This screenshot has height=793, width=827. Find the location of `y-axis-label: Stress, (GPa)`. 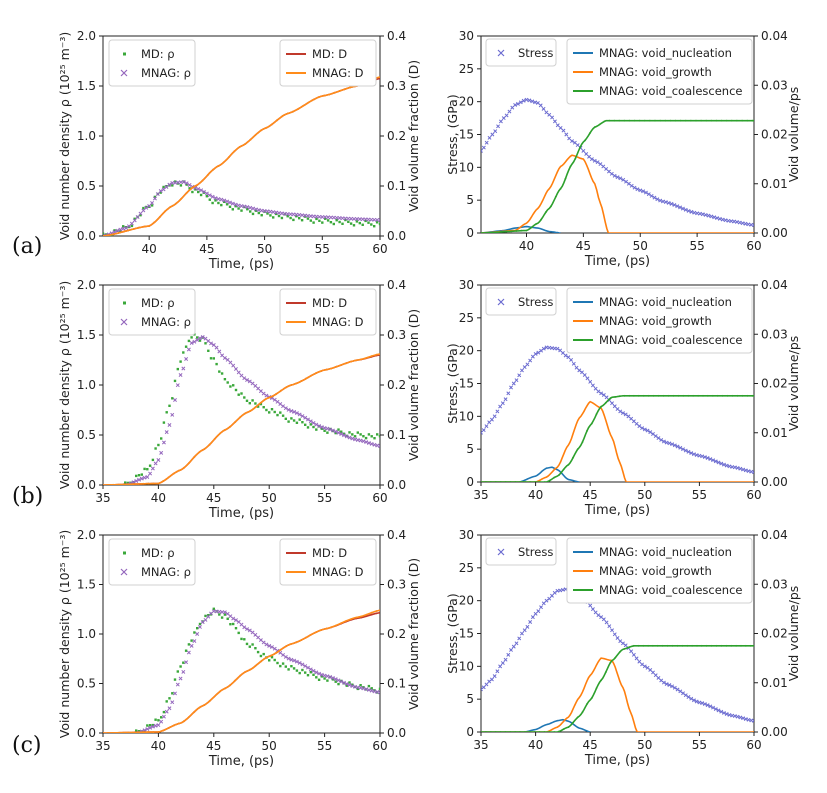

y-axis-label: Stress, (GPa) is located at coordinates (452, 383).